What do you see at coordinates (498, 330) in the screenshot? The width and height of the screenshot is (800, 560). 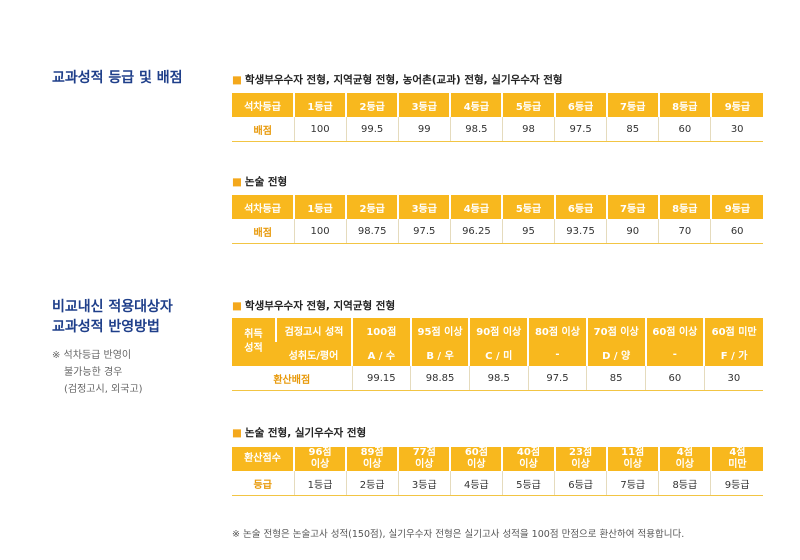 I see `header-cell: 90점 이상` at bounding box center [498, 330].